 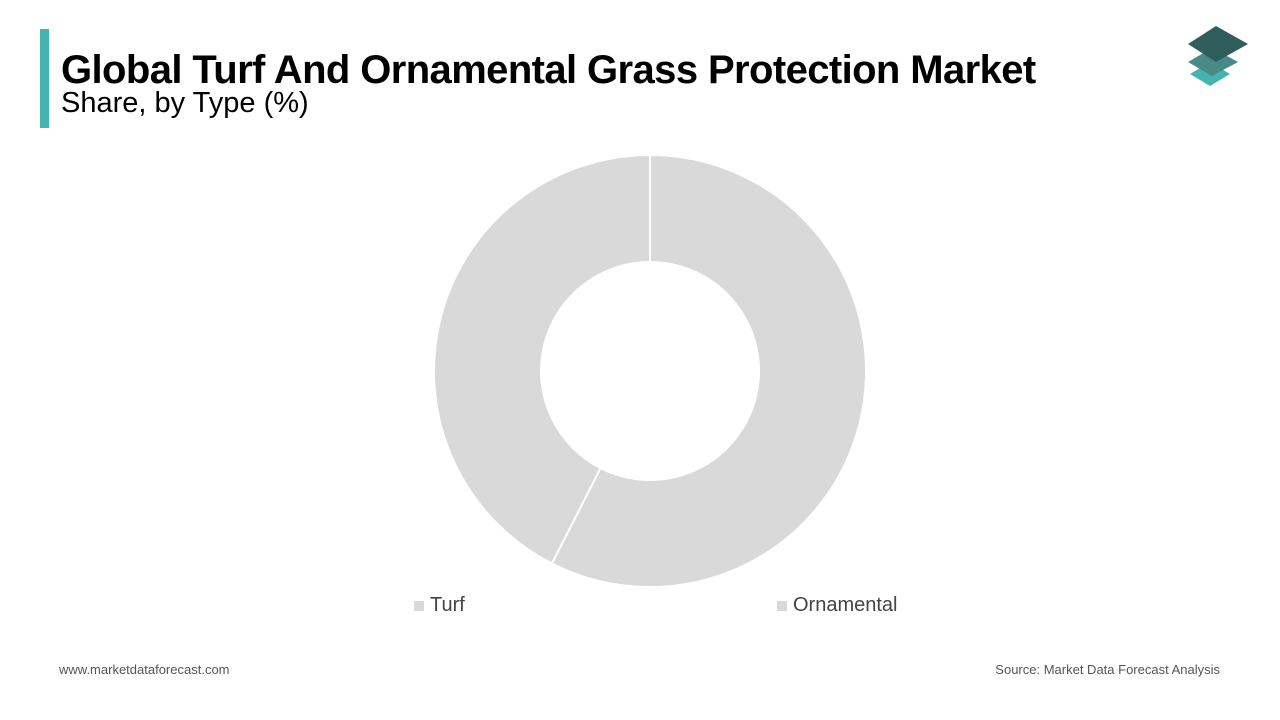 I want to click on logo-layer-top, so click(x=1218, y=44).